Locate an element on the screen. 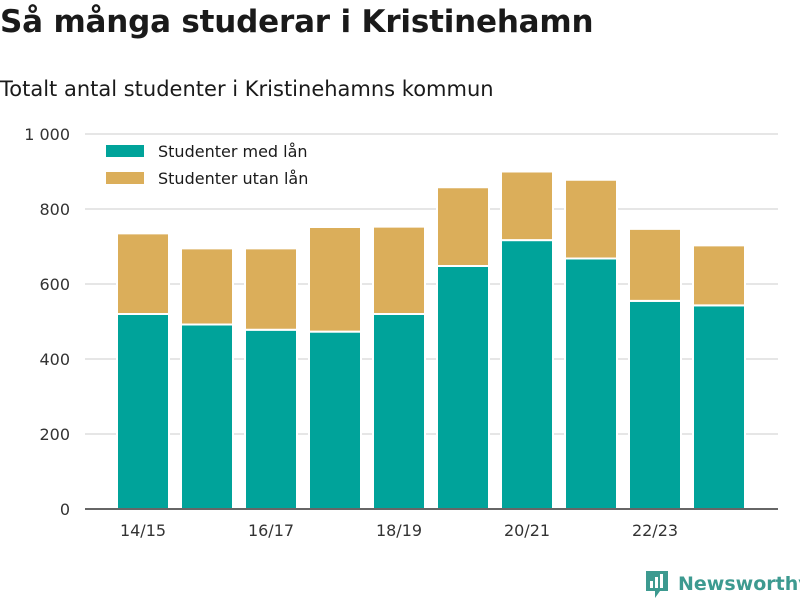 Image resolution: width=800 pixels, height=600 pixels. brand-name: Newsworthy is located at coordinates (739, 584).